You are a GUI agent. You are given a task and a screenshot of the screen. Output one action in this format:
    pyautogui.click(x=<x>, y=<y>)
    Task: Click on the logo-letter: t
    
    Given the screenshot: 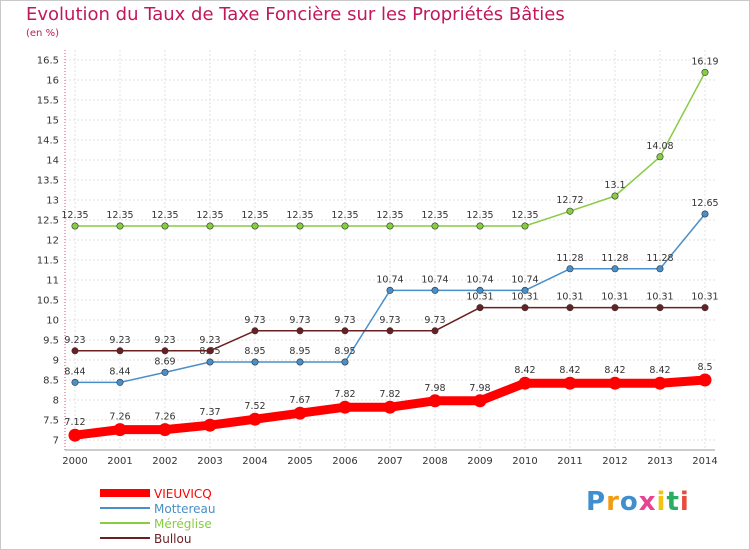 What is the action you would take?
    pyautogui.click(x=673, y=502)
    